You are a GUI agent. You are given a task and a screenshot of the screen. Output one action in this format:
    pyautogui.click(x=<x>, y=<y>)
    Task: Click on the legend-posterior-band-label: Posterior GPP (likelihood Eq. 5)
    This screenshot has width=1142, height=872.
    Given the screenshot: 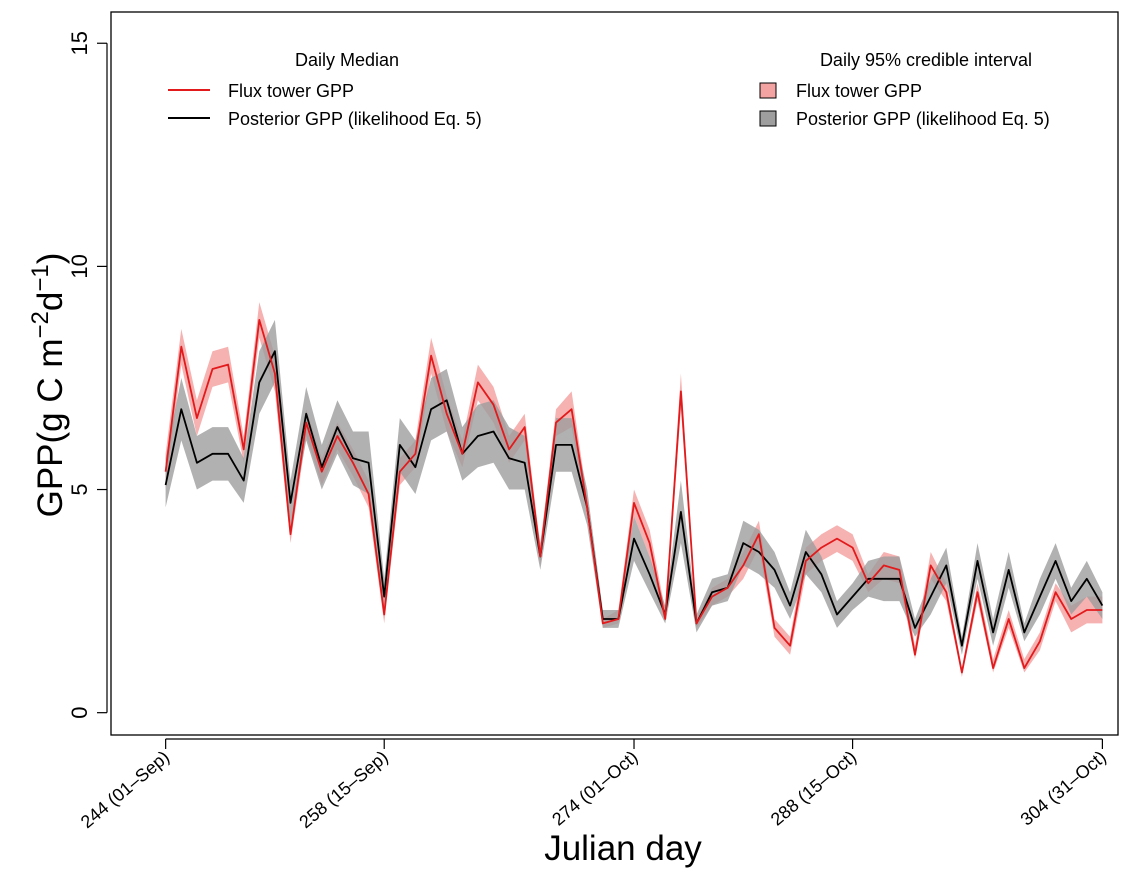 What is the action you would take?
    pyautogui.click(x=923, y=119)
    